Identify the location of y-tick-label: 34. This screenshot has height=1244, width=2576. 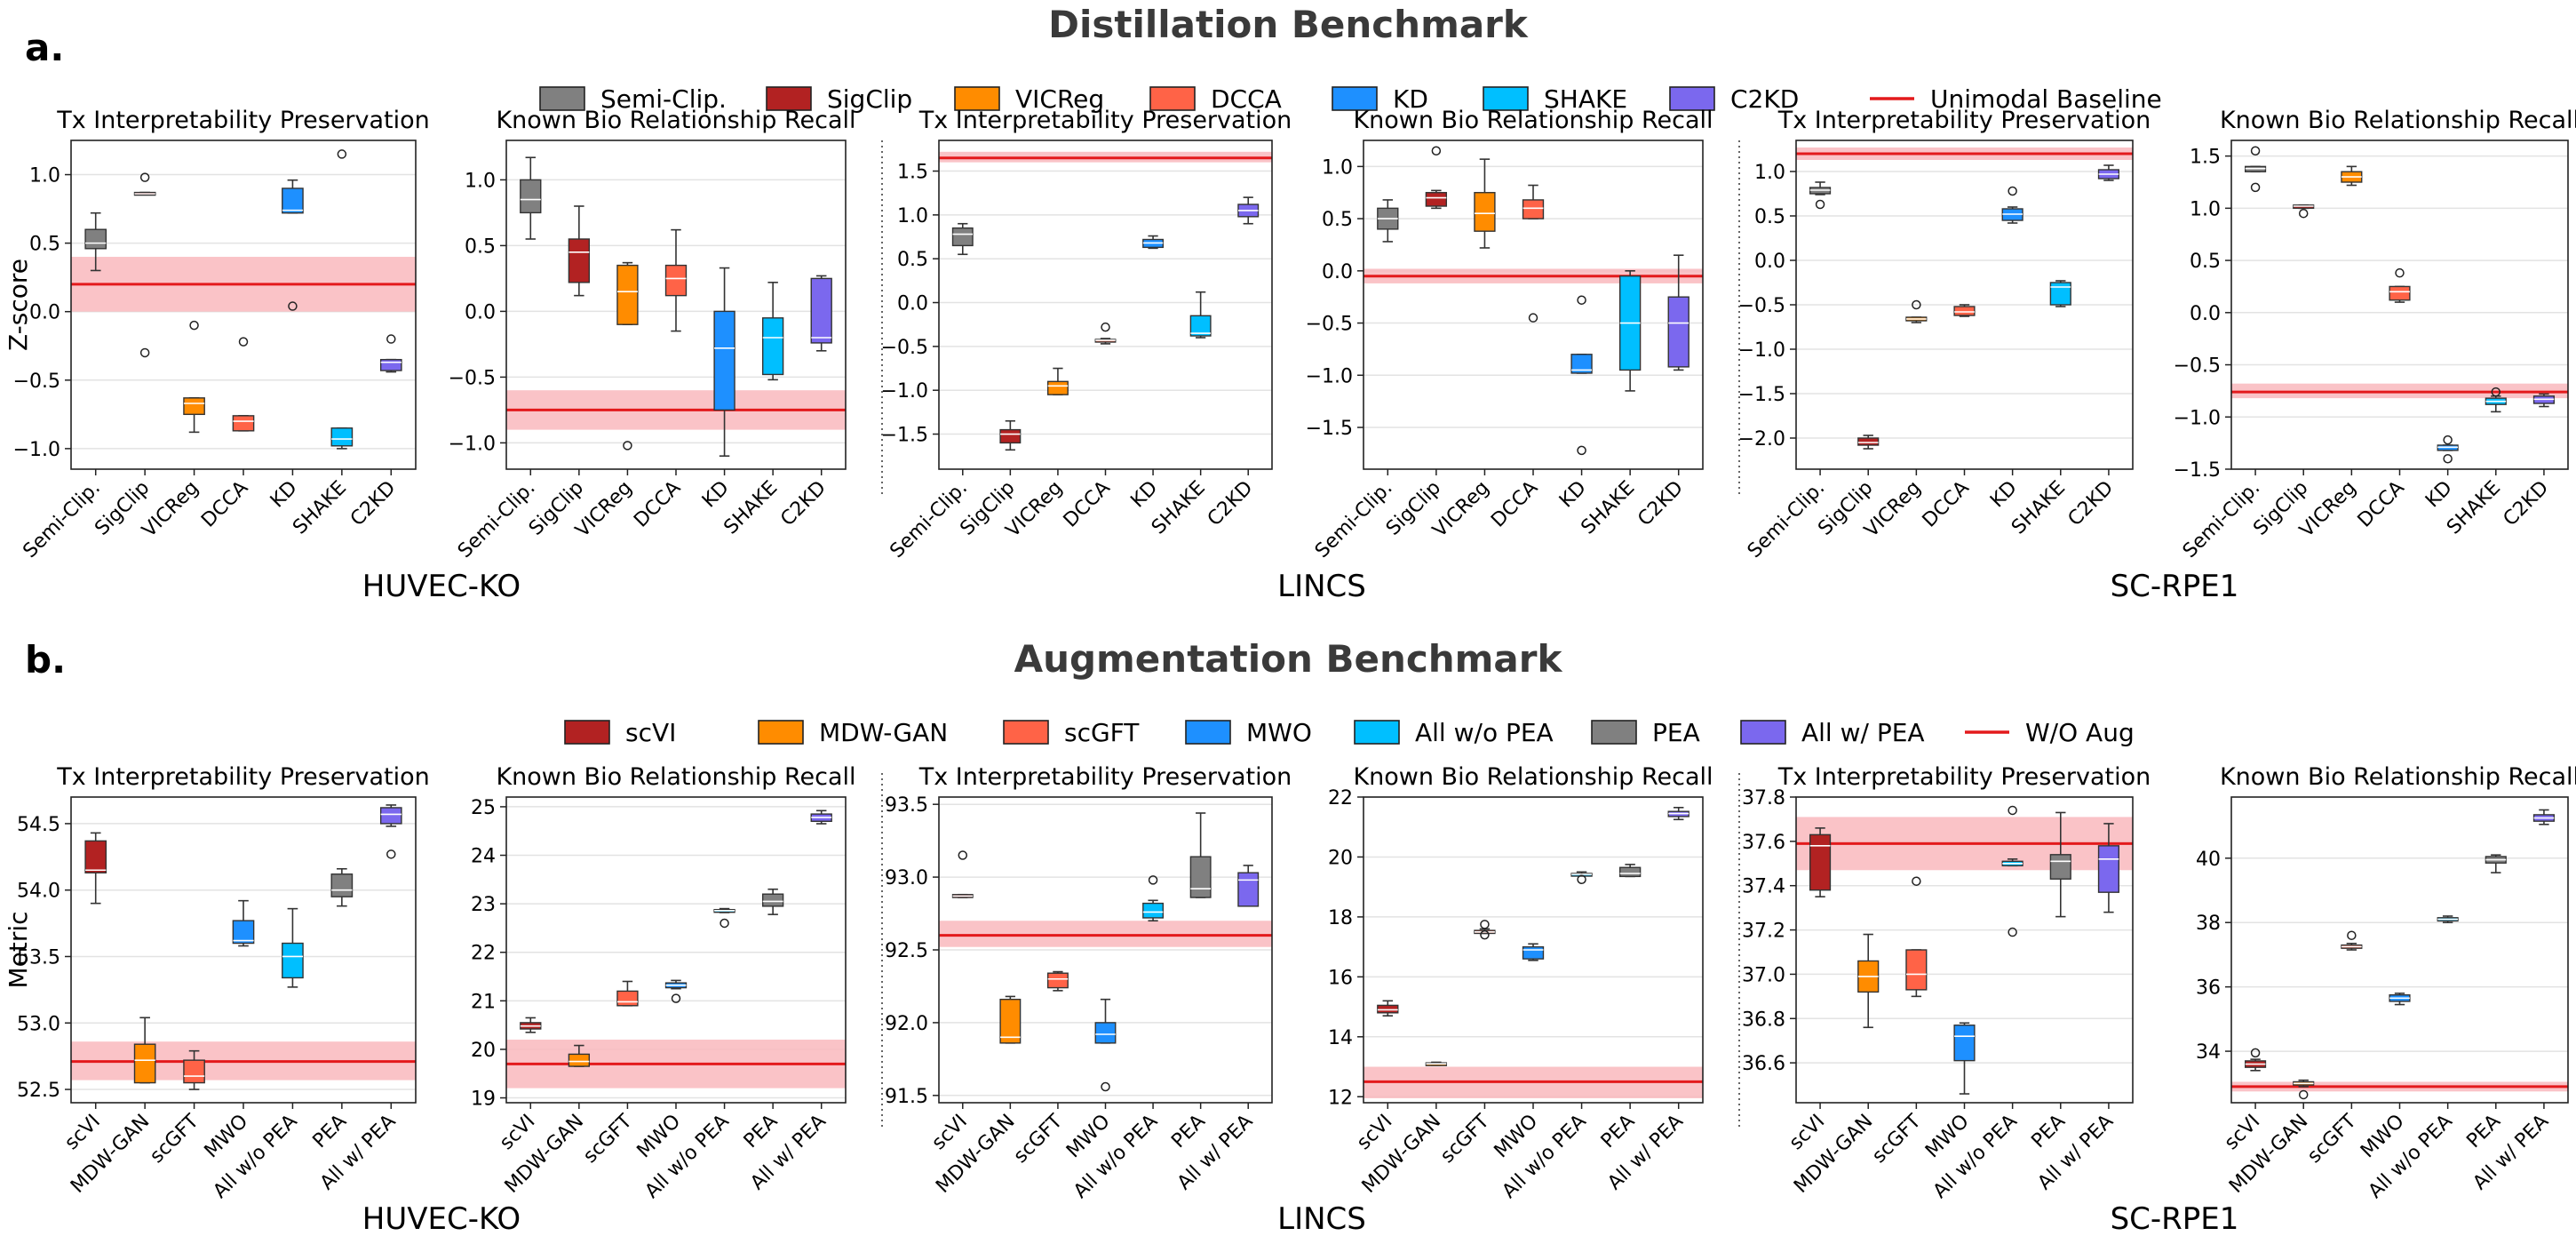
(2208, 1053).